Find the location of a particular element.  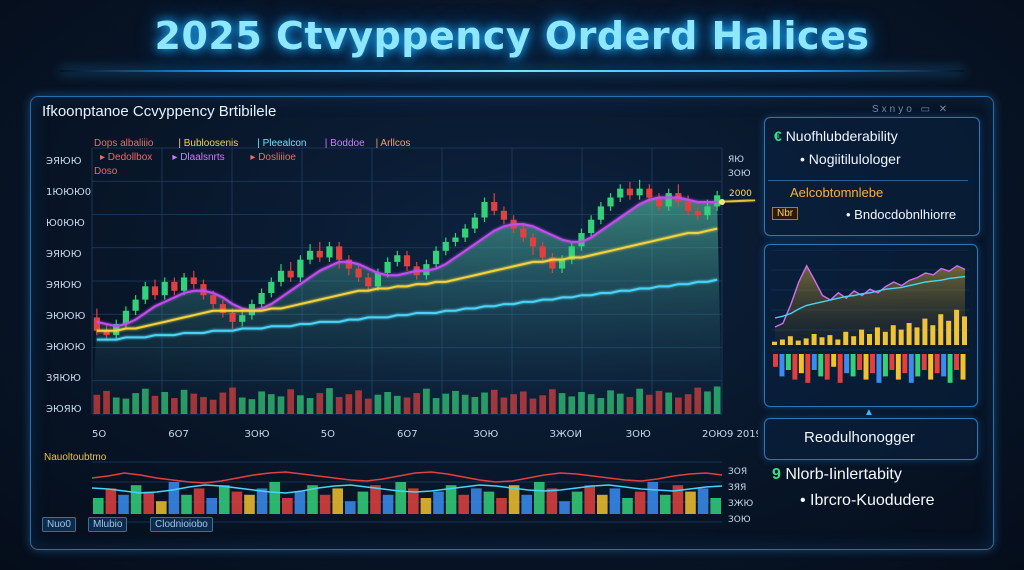

moving-average-line is located at coordinates (407, 262).